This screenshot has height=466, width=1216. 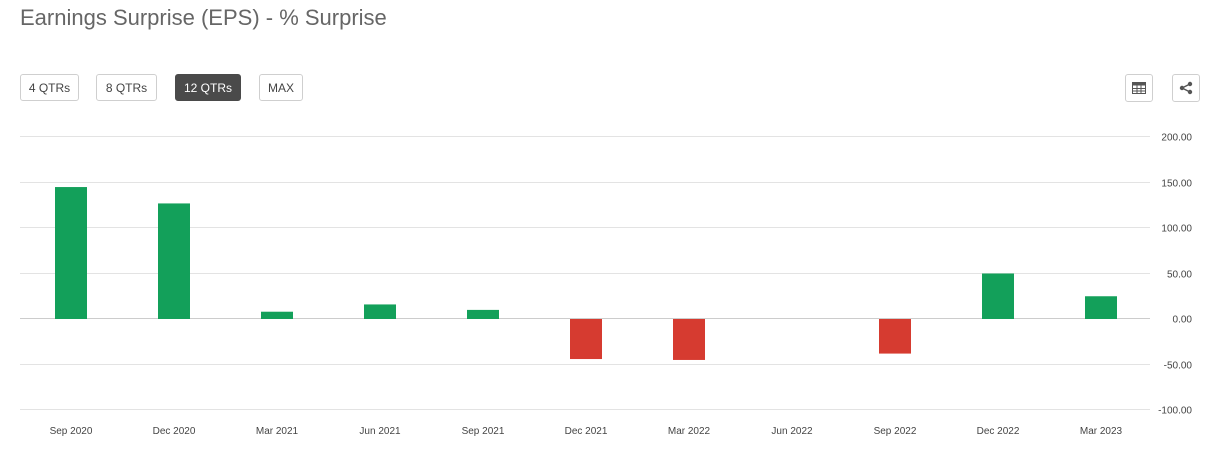 I want to click on bar-dec-2020, so click(x=174, y=261).